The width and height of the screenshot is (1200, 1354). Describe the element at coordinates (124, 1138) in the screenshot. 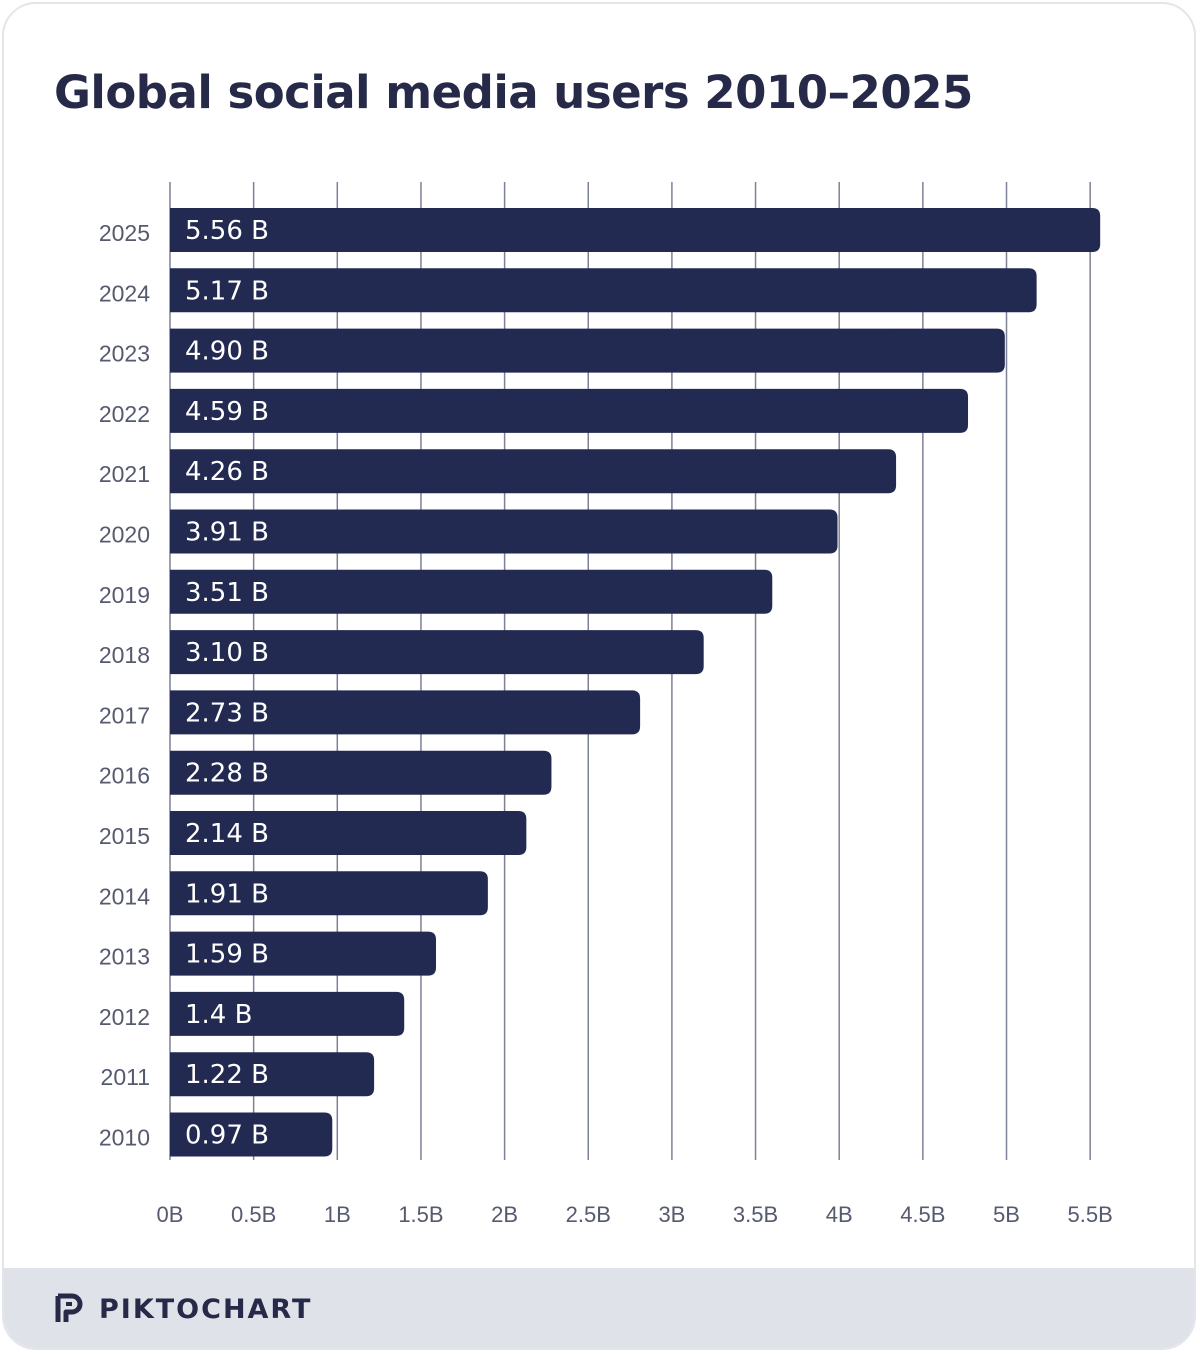

I see `year-label-2010: 2010` at that location.